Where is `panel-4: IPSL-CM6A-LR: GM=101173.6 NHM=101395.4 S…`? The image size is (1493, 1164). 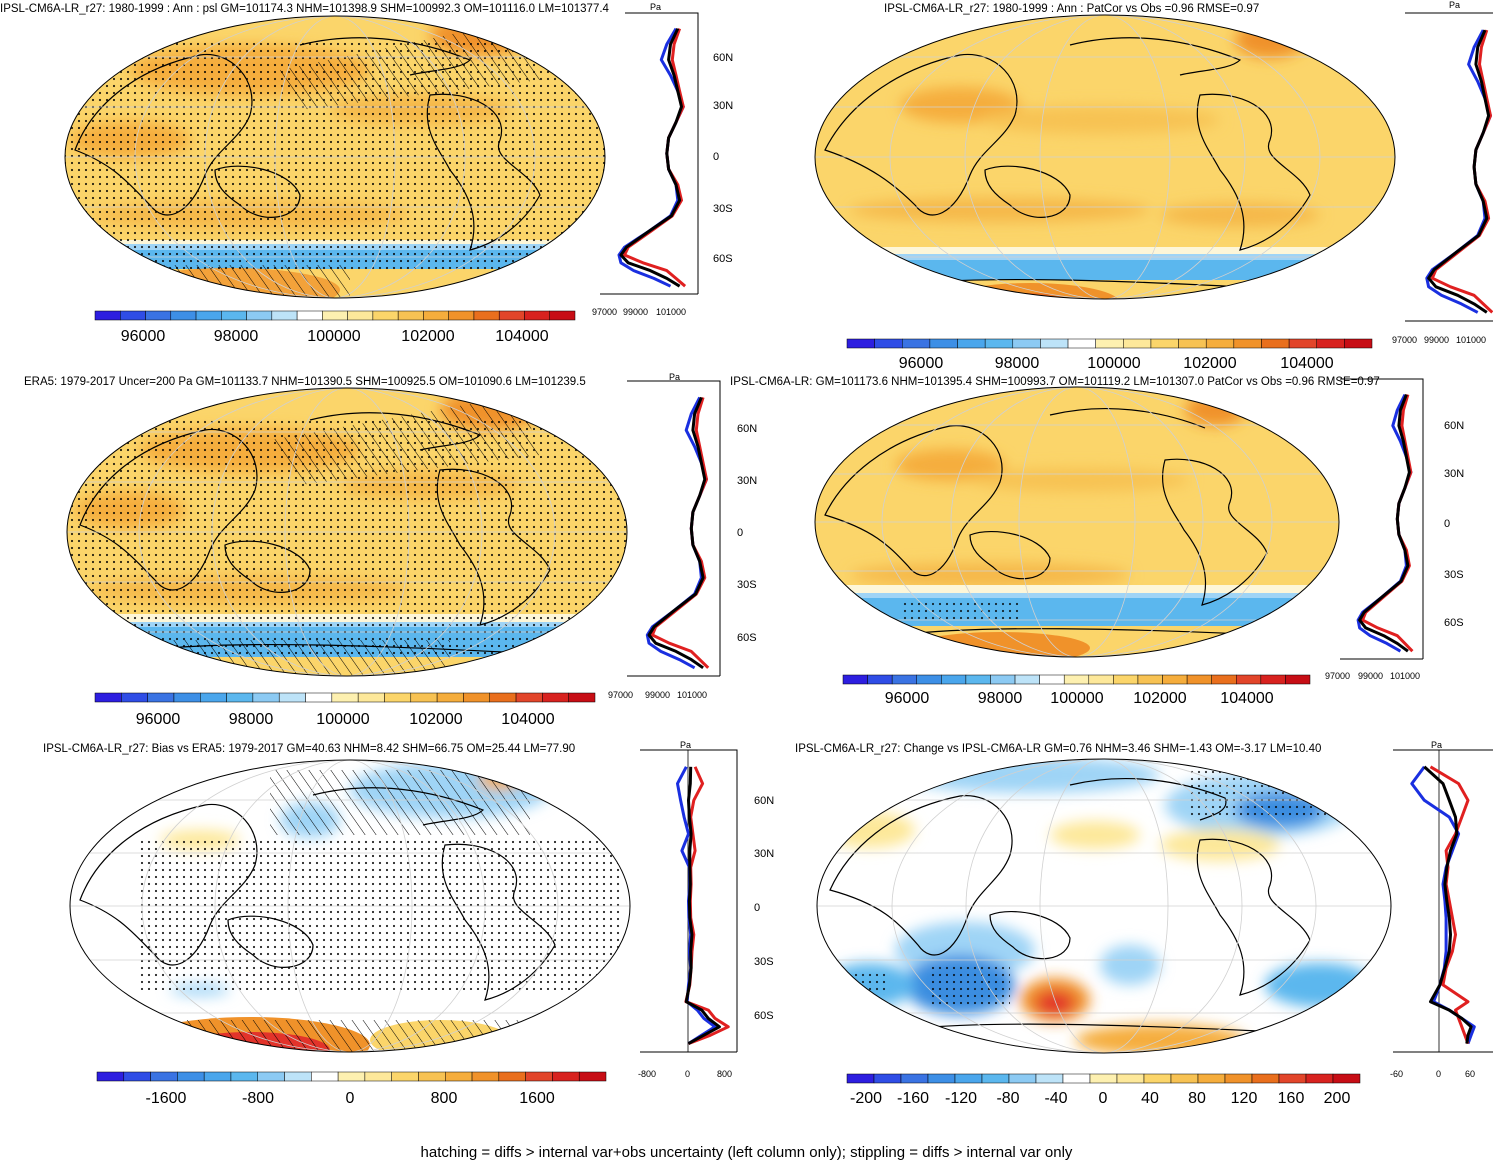 panel-4: IPSL-CM6A-LR: GM=101173.6 NHM=101395.4 S… is located at coordinates (1097, 541).